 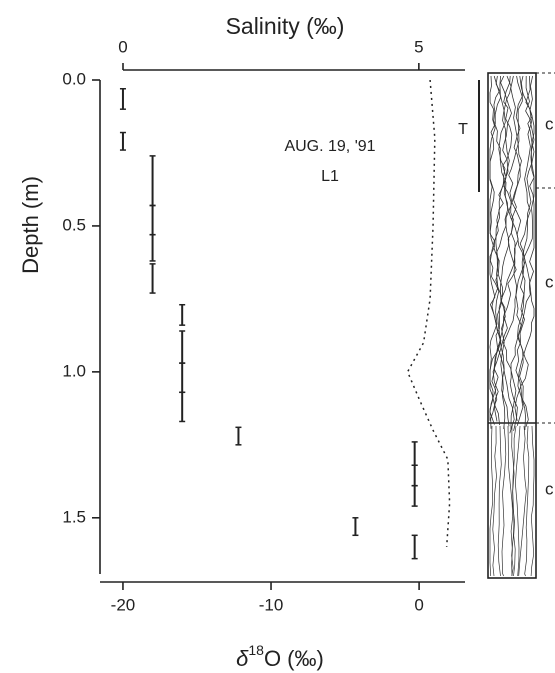 I want to click on y-tick-label: 1.5, so click(x=74, y=516).